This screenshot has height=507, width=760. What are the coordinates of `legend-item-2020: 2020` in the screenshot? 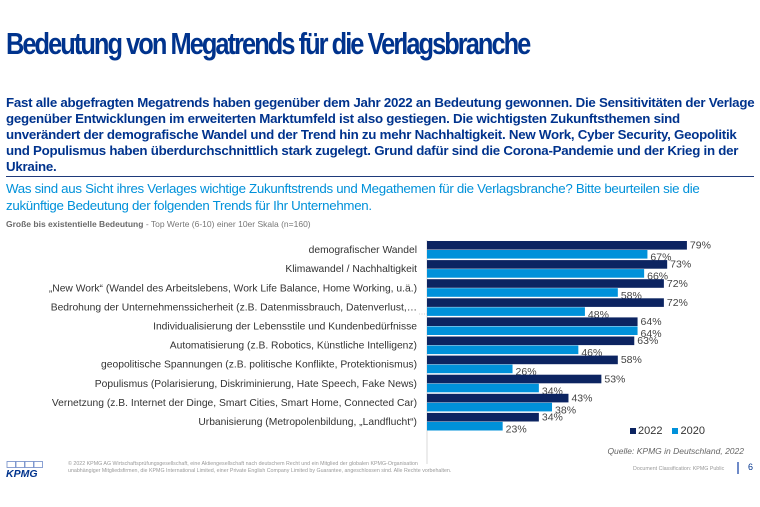 It's located at (688, 431).